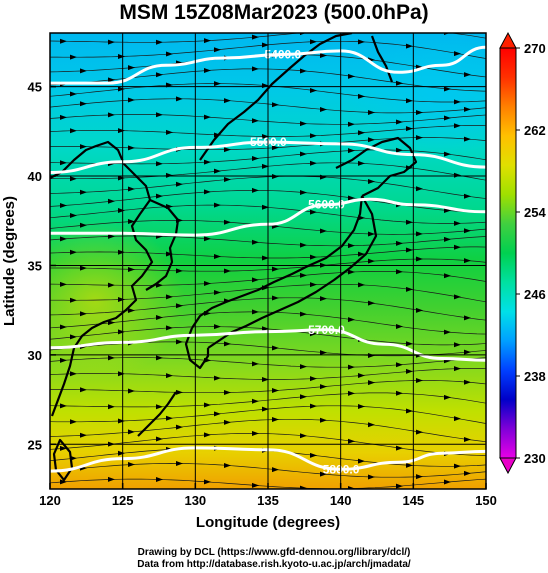 This screenshot has width=548, height=573. I want to click on x-tick-label: 145, so click(413, 500).